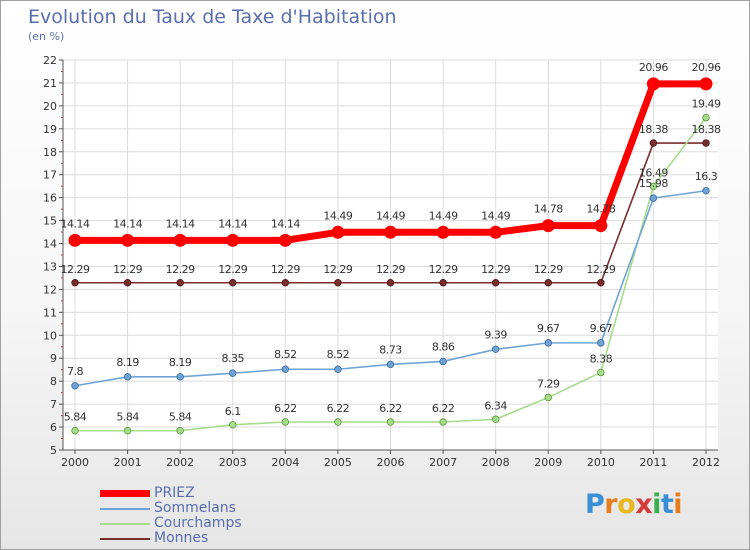 The image size is (750, 550). What do you see at coordinates (653, 462) in the screenshot?
I see `x-tick-label: 2011` at bounding box center [653, 462].